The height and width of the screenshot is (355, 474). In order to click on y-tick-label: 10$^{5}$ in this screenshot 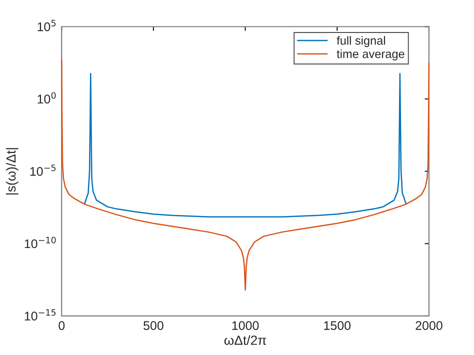, I will do `click(47, 26)`.